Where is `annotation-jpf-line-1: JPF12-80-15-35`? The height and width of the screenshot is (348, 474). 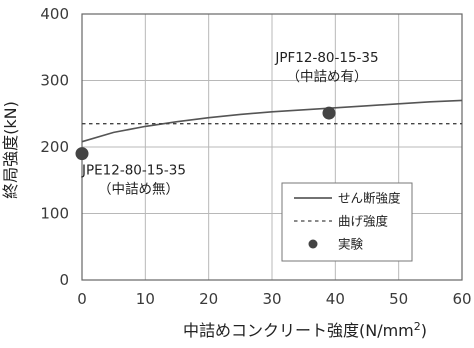
annotation-jpf-line-1: JPF12-80-15-35 is located at coordinates (326, 58).